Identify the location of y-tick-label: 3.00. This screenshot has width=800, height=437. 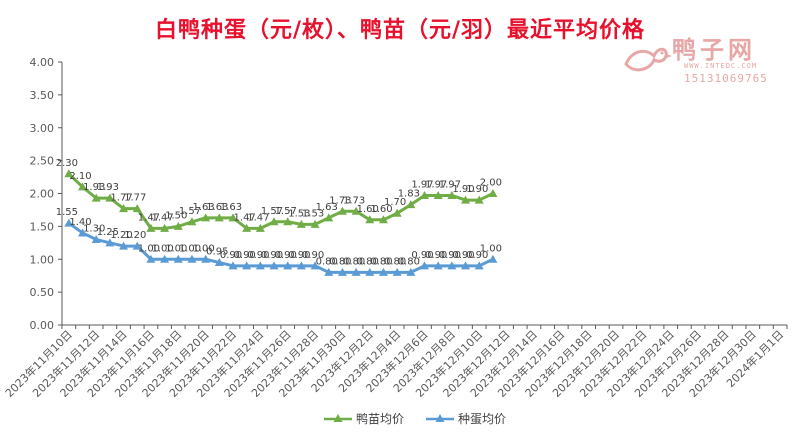
(42, 128).